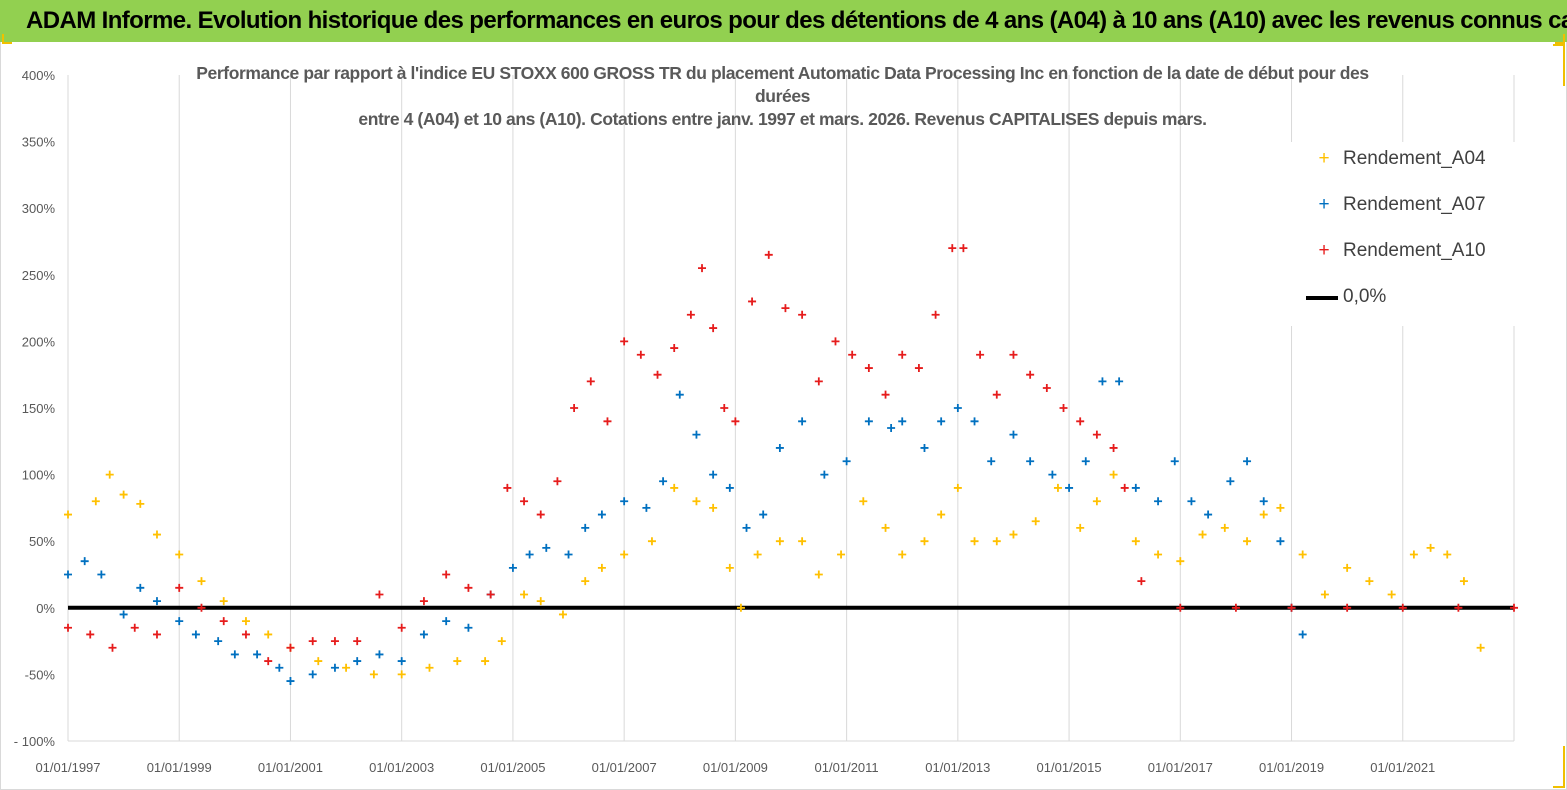 This screenshot has width=1567, height=790. I want to click on x-tick-label: 01/01/2009, so click(735, 767).